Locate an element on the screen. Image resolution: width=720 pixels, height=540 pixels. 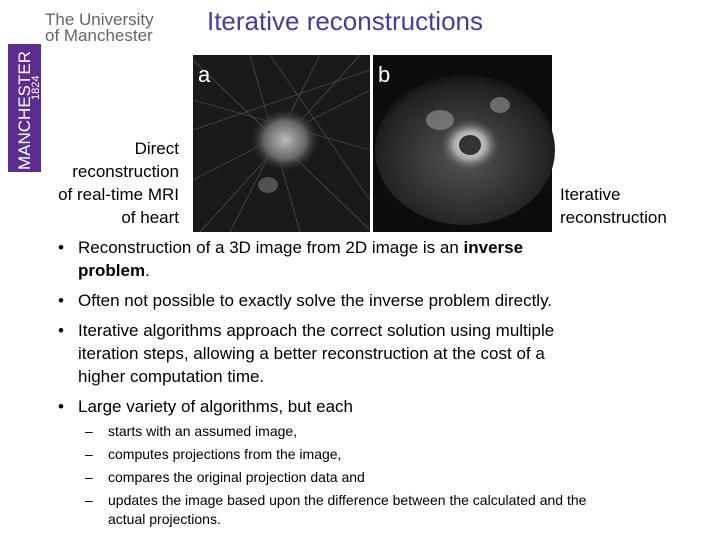
caption-line: of real-time MRI is located at coordinates (118, 194).